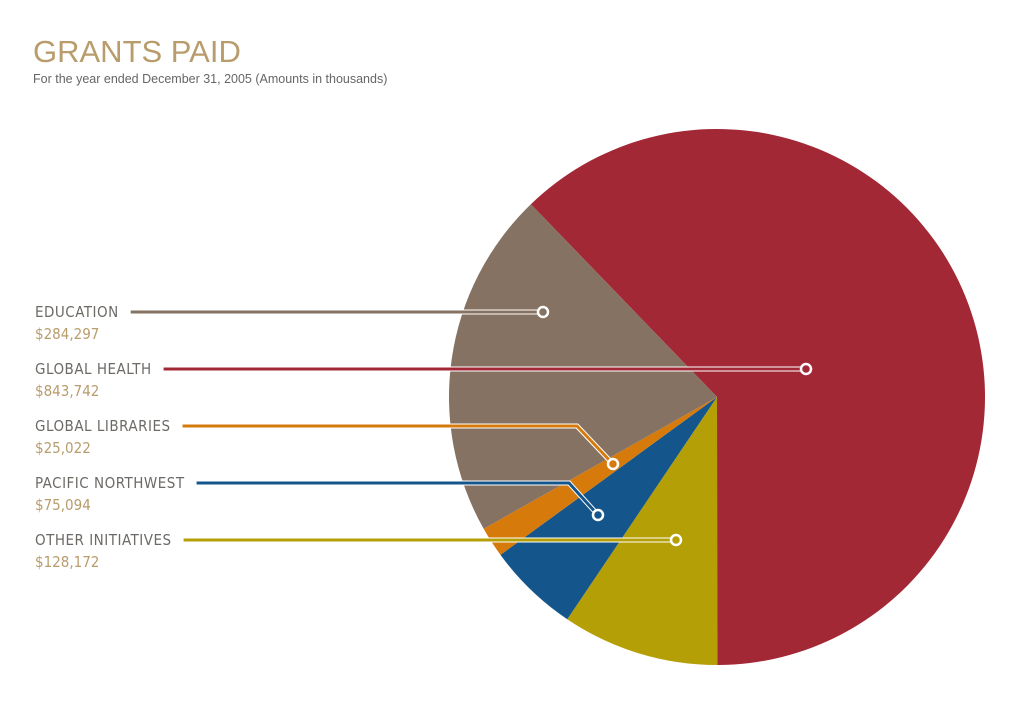  I want to click on legend-label: PACIFIC NORTHWEST, so click(110, 483).